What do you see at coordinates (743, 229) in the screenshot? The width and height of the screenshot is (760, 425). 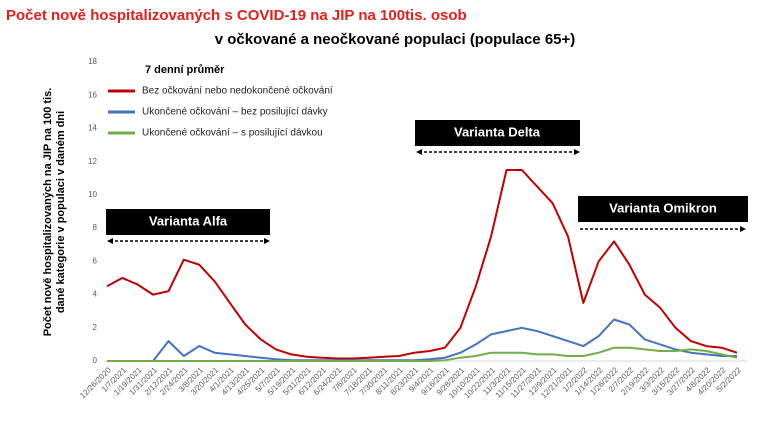 I see `arrowhead` at bounding box center [743, 229].